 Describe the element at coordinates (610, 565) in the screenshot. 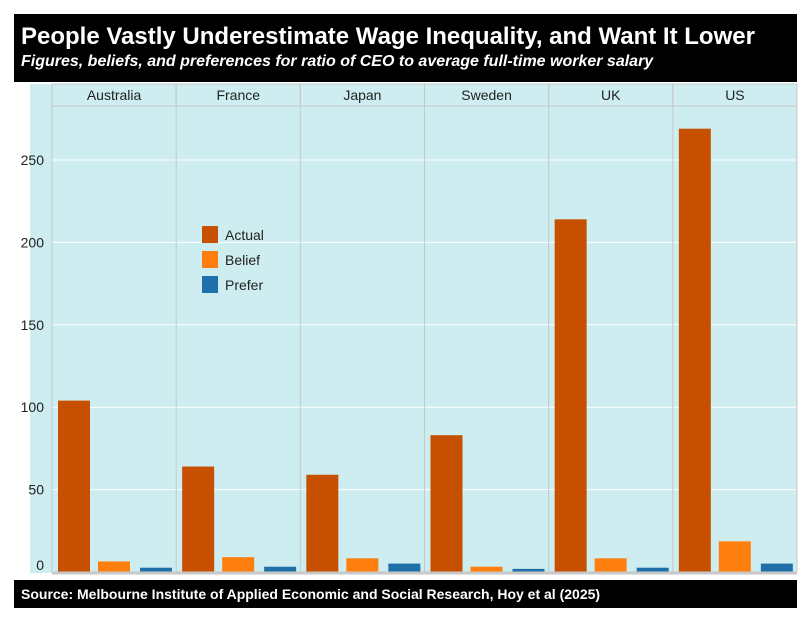

I see `bar-belief-uk` at that location.